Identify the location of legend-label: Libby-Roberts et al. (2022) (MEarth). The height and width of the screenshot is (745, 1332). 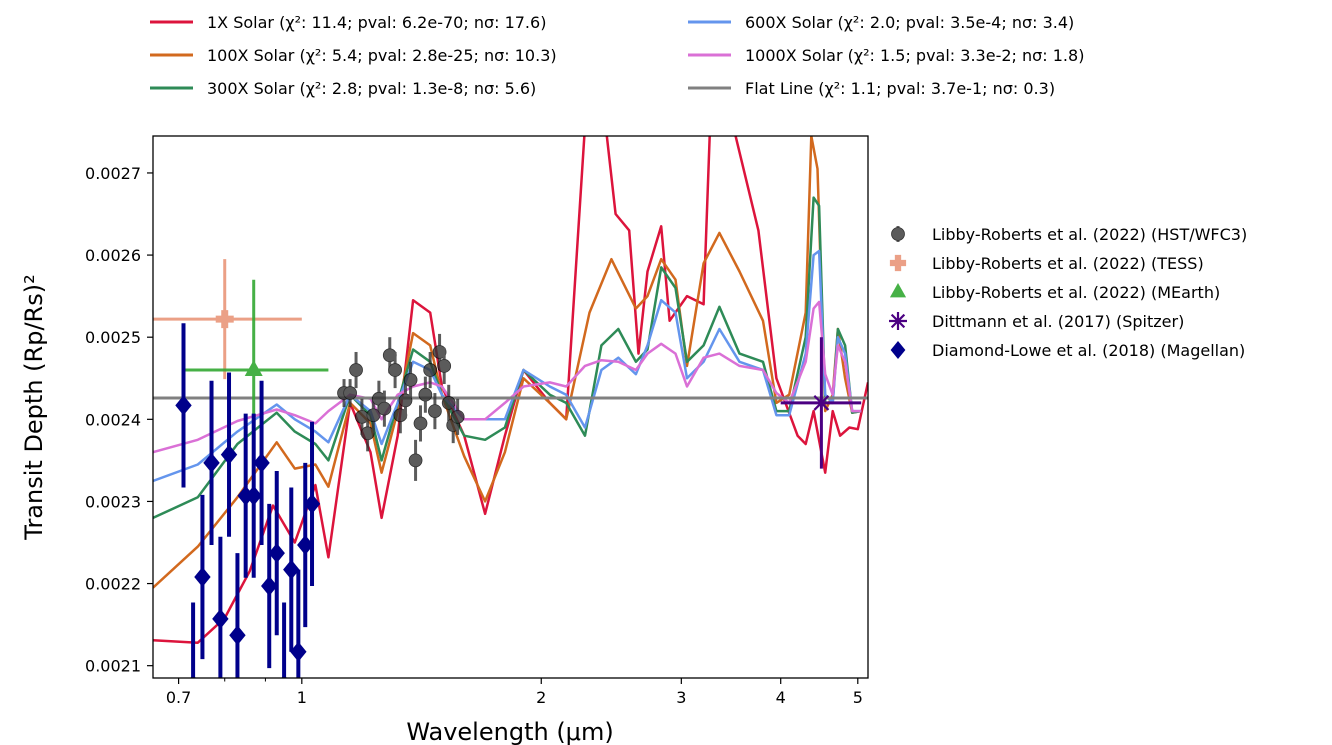
(1076, 292).